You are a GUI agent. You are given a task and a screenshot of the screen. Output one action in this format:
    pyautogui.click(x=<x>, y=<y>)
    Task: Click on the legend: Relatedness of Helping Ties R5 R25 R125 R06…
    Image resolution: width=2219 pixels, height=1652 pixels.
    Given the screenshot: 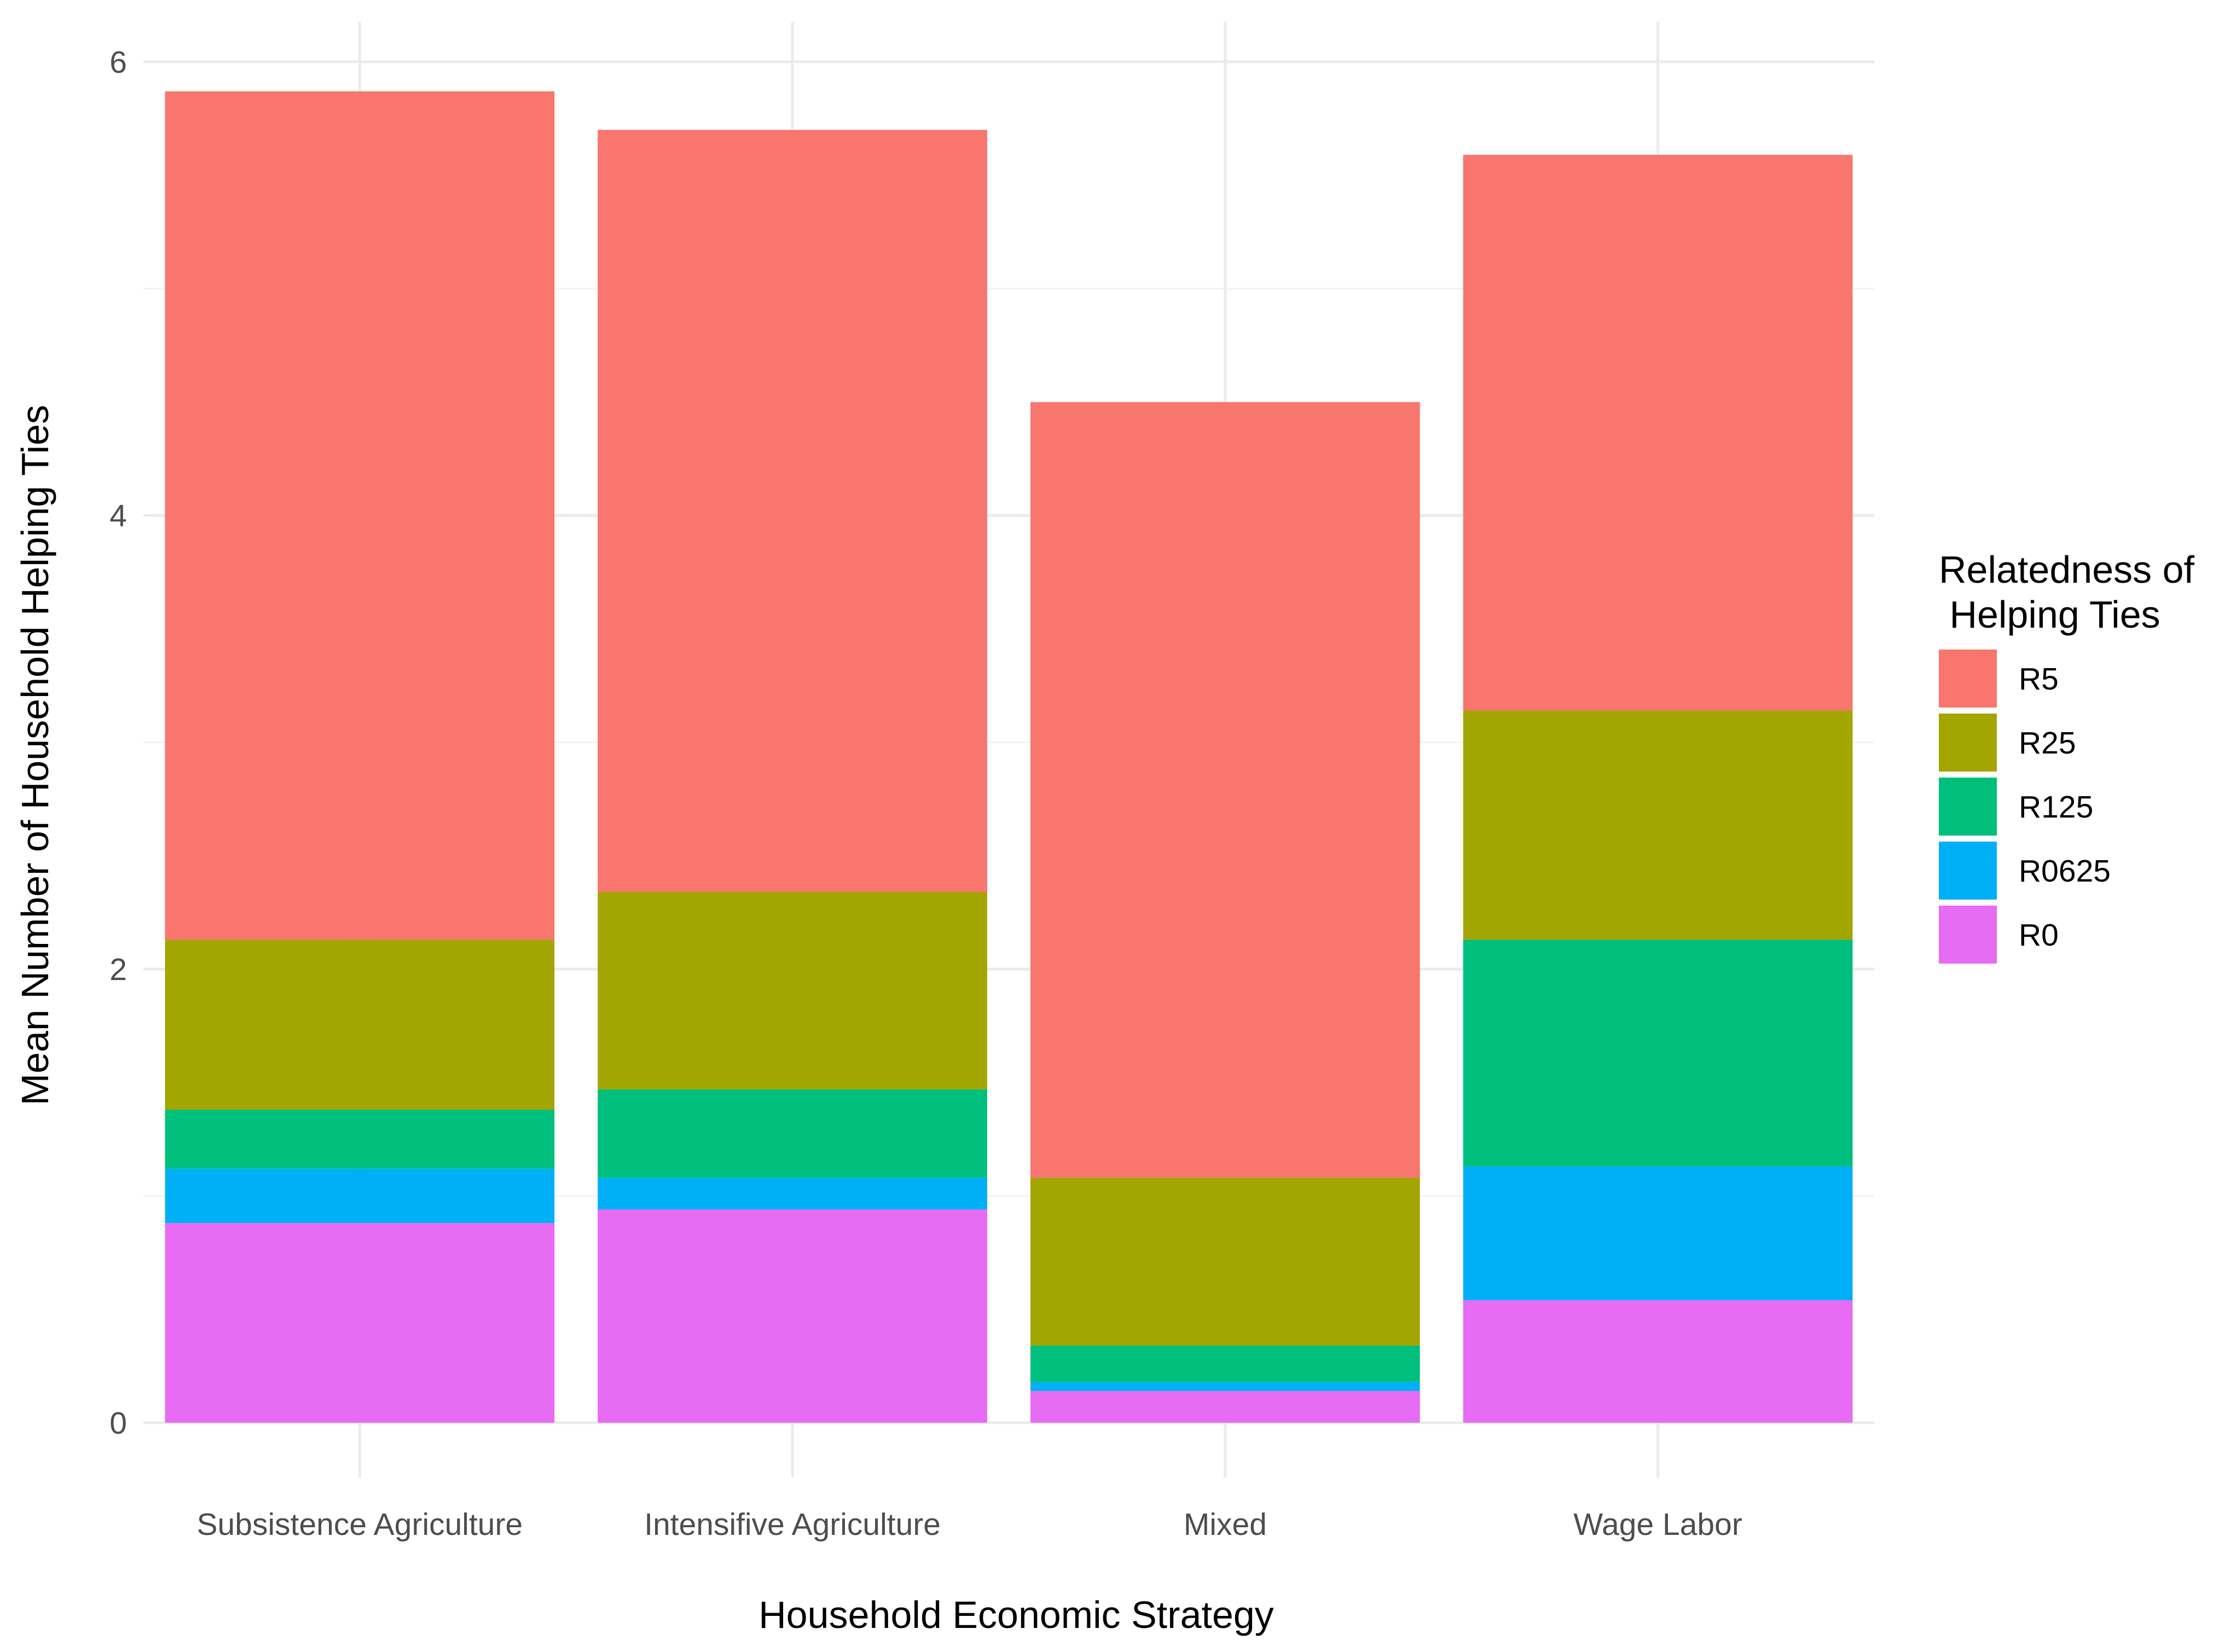 What is the action you would take?
    pyautogui.click(x=2067, y=756)
    